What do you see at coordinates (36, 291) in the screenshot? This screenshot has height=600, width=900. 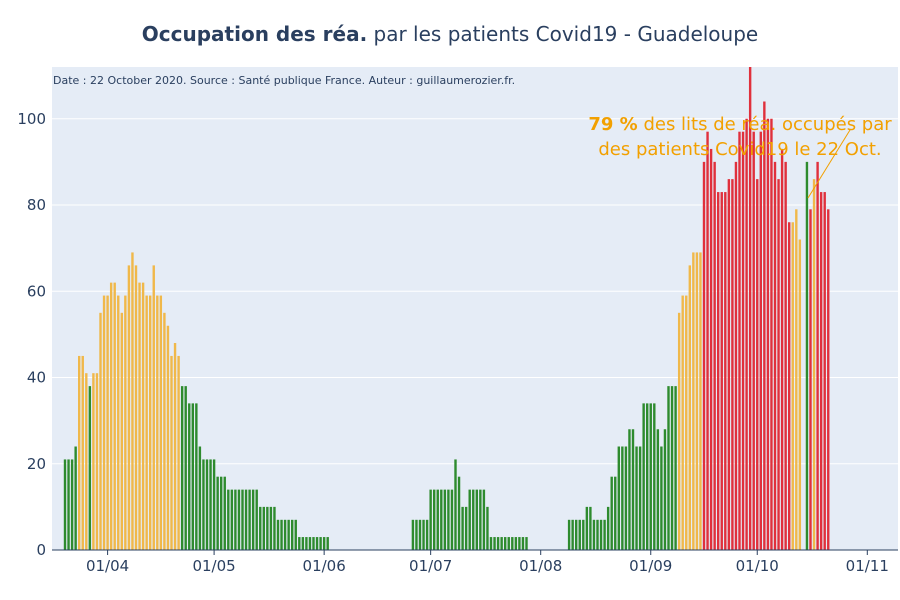 I see `y-tick-label: 60` at bounding box center [36, 291].